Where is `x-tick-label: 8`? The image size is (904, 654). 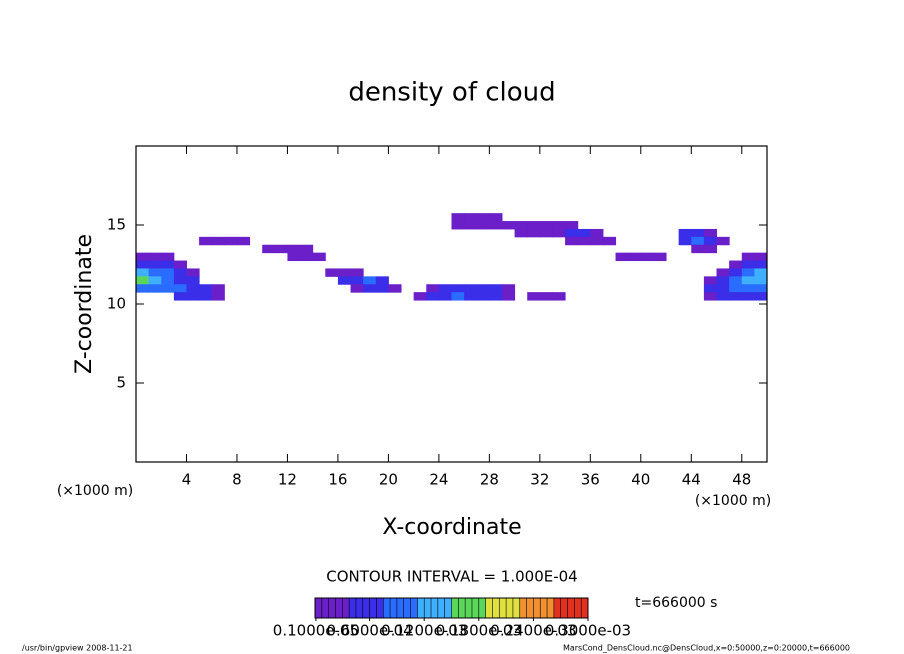 x-tick-label: 8 is located at coordinates (237, 480).